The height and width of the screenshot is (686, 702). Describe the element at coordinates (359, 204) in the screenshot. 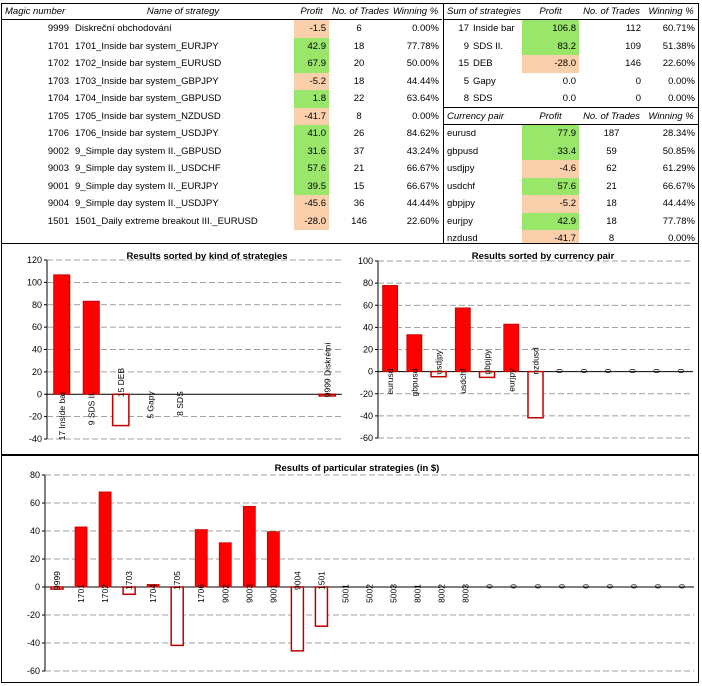

I see `trade-count: 36` at that location.